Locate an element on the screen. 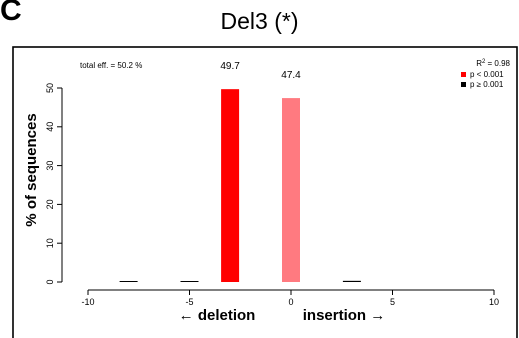 The width and height of the screenshot is (519, 338). bar-x3 is located at coordinates (351, 281).